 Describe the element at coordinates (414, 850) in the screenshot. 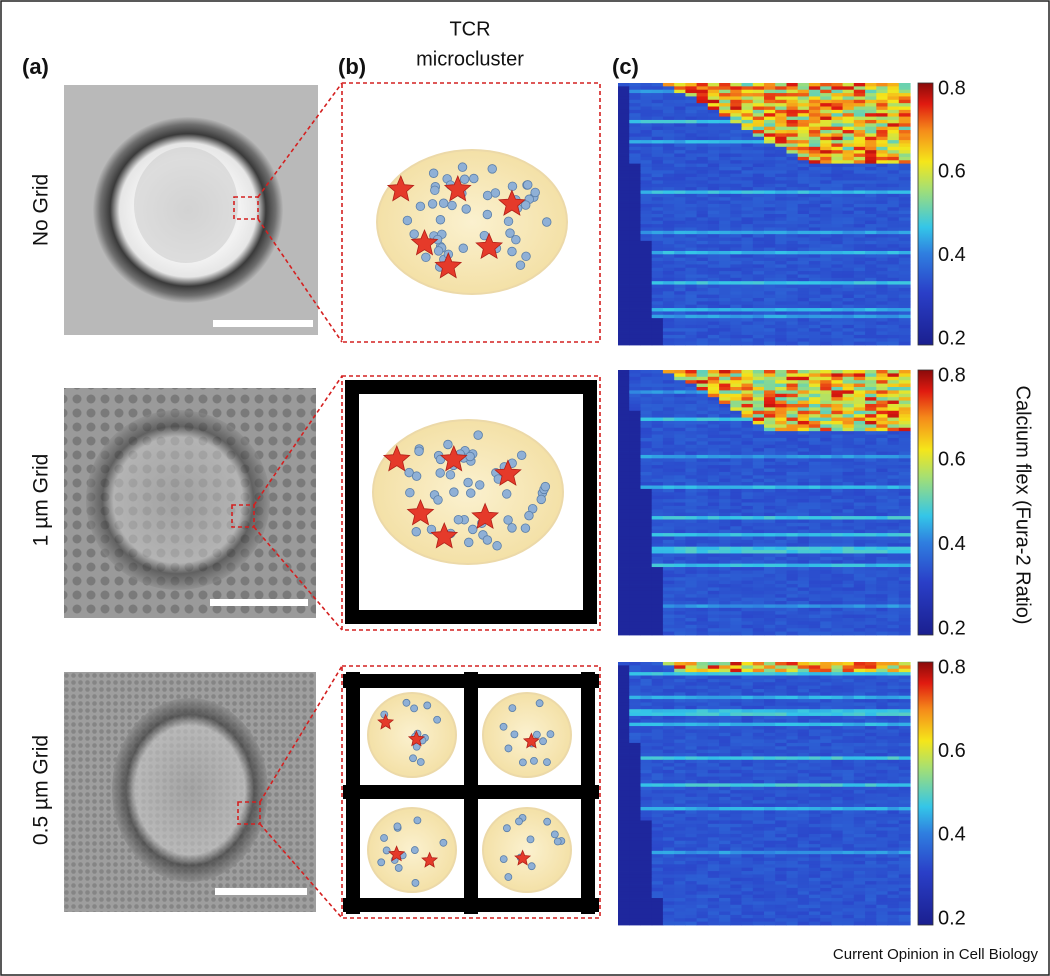

I see `dot` at that location.